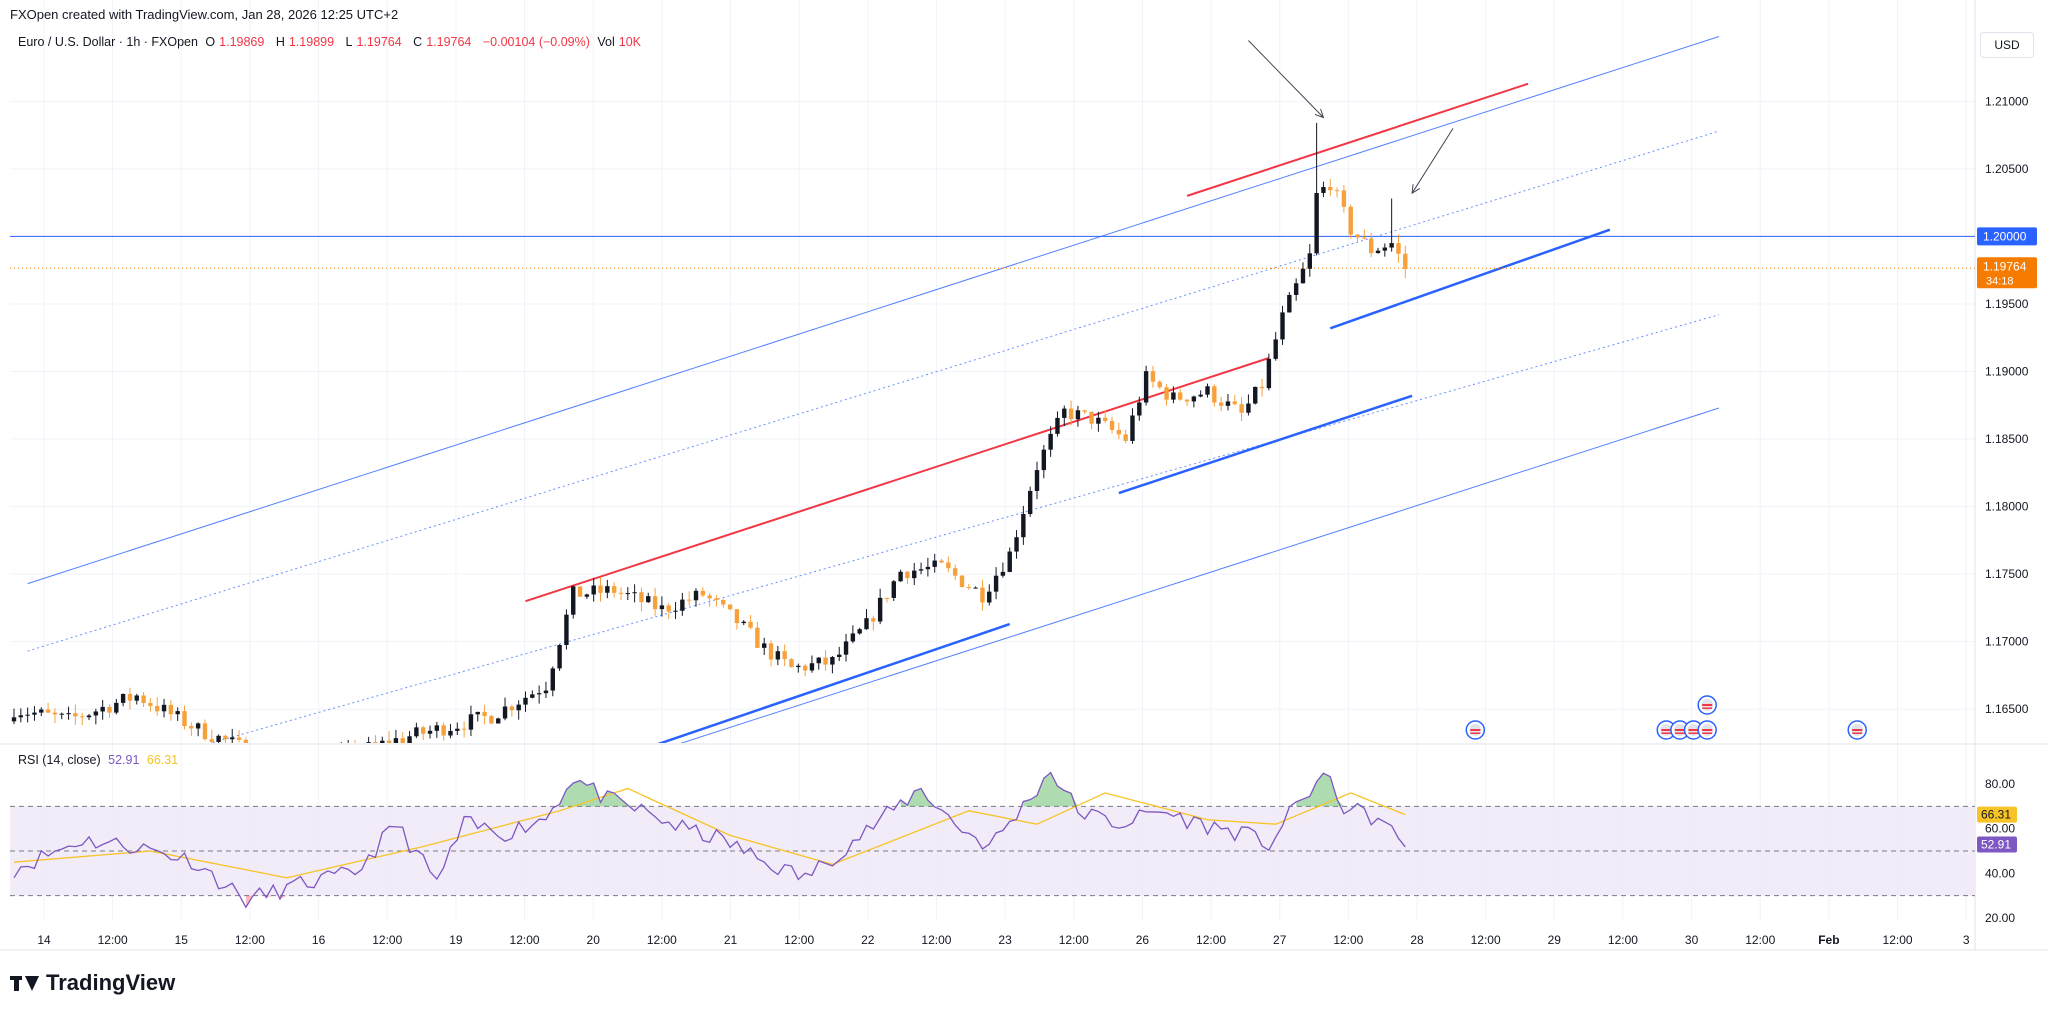 This screenshot has width=2048, height=1014. What do you see at coordinates (2000, 784) in the screenshot?
I see `rsi-tick-label: 80.00` at bounding box center [2000, 784].